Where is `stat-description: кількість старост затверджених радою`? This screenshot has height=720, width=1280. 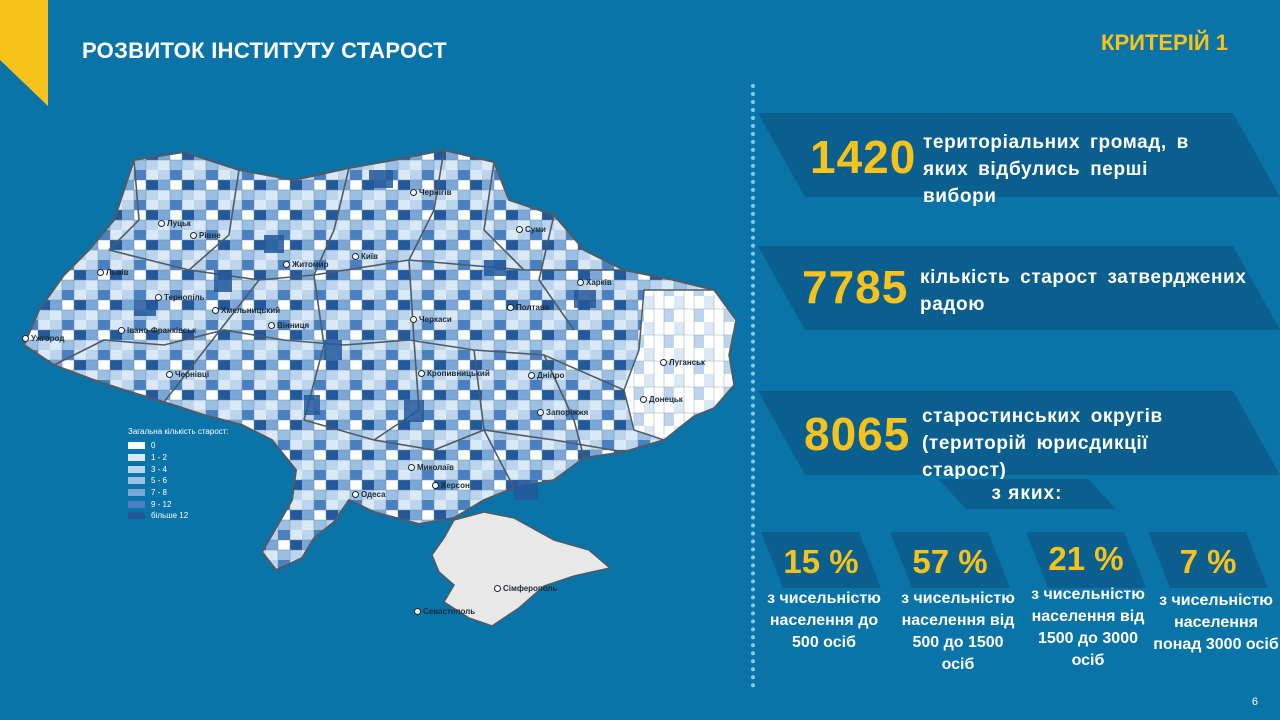
stat-description: кількість старост затверджених радою is located at coordinates (1083, 291).